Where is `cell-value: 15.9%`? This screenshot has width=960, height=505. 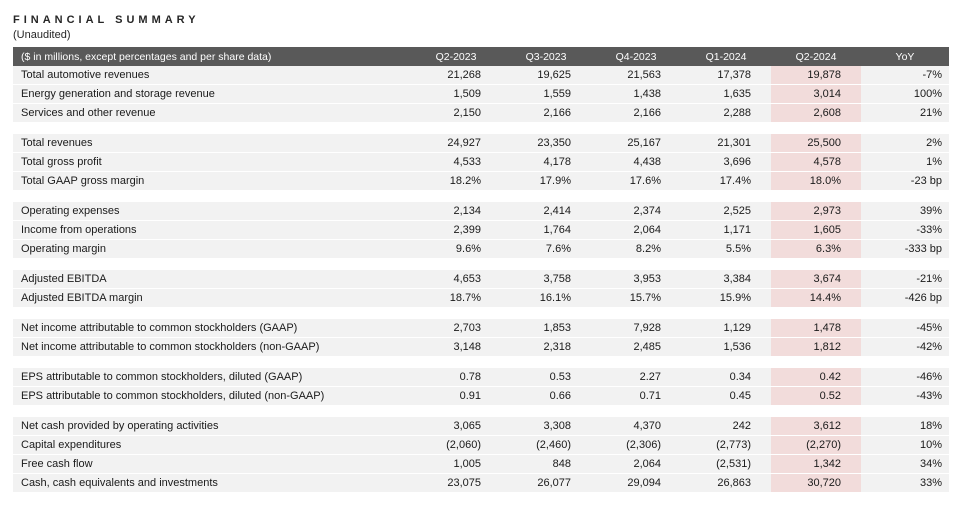
cell-value: 15.9% is located at coordinates (726, 298).